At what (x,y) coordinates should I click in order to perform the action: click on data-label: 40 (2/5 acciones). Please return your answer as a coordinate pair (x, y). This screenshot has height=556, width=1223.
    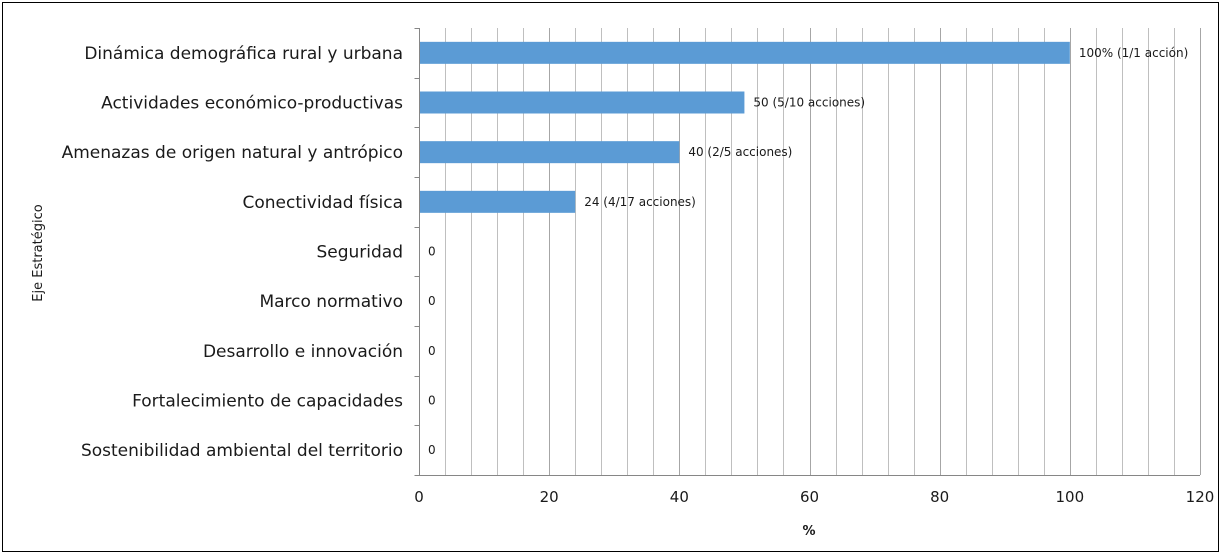
    Looking at the image, I should click on (740, 152).